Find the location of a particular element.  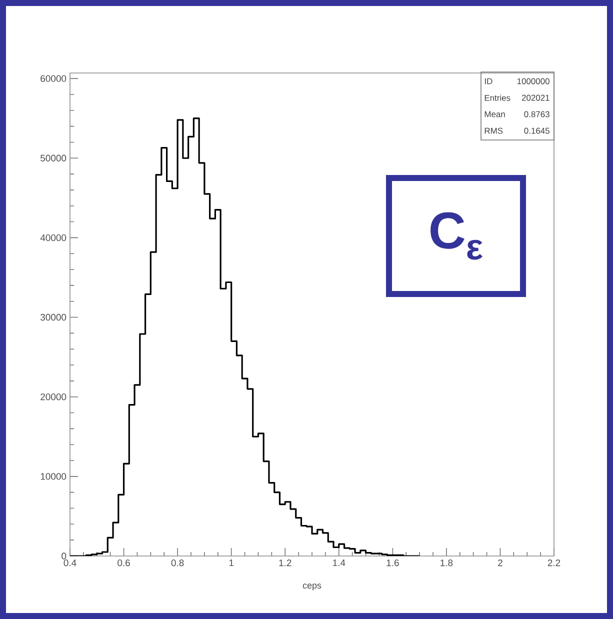

x-axis-title: ceps is located at coordinates (312, 587).